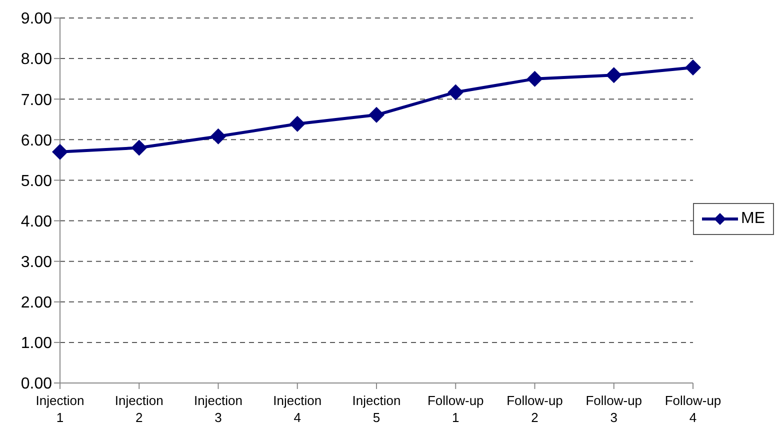 Image resolution: width=782 pixels, height=429 pixels. Describe the element at coordinates (36, 59) in the screenshot. I see `y-tick-label: 8.00` at that location.